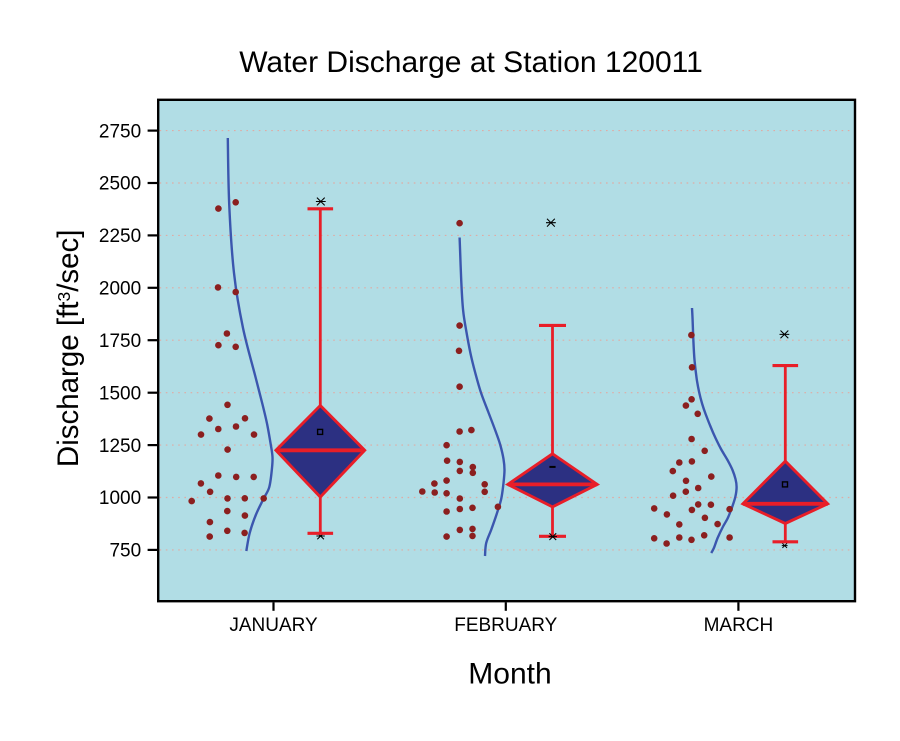 The height and width of the screenshot is (741, 900). Describe the element at coordinates (739, 625) in the screenshot. I see `svg-text: MARCH` at that location.